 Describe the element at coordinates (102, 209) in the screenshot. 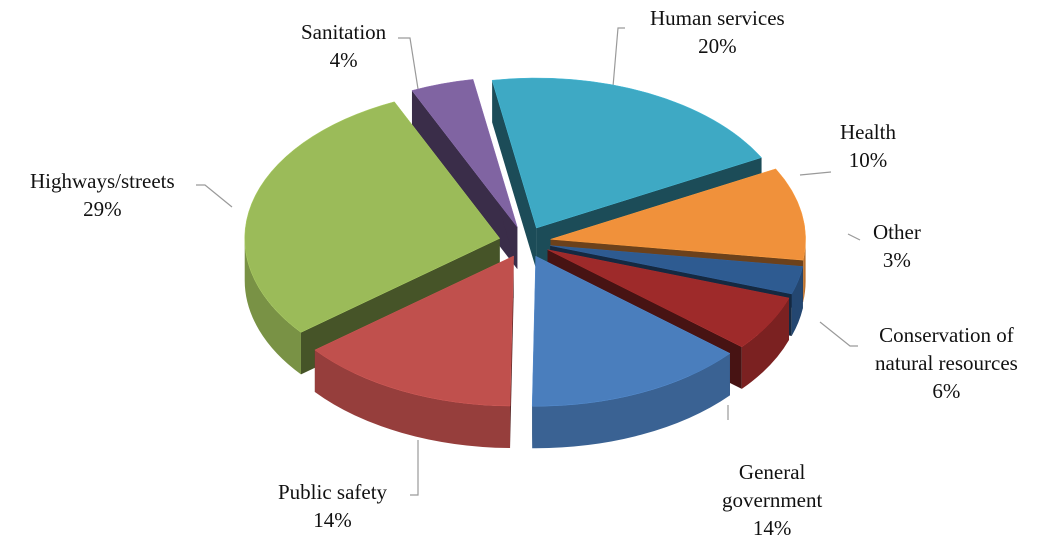

I see `slice-percent: 29%` at that location.